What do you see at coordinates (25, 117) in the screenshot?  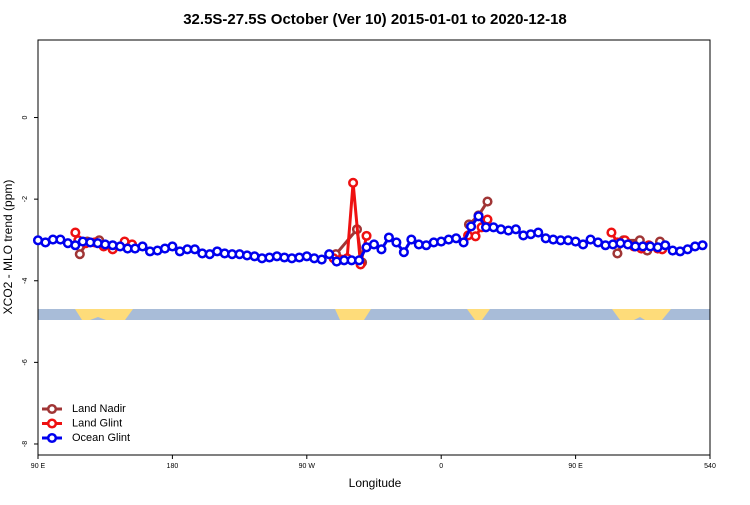 I see `y-tick-label: 0` at bounding box center [25, 117].